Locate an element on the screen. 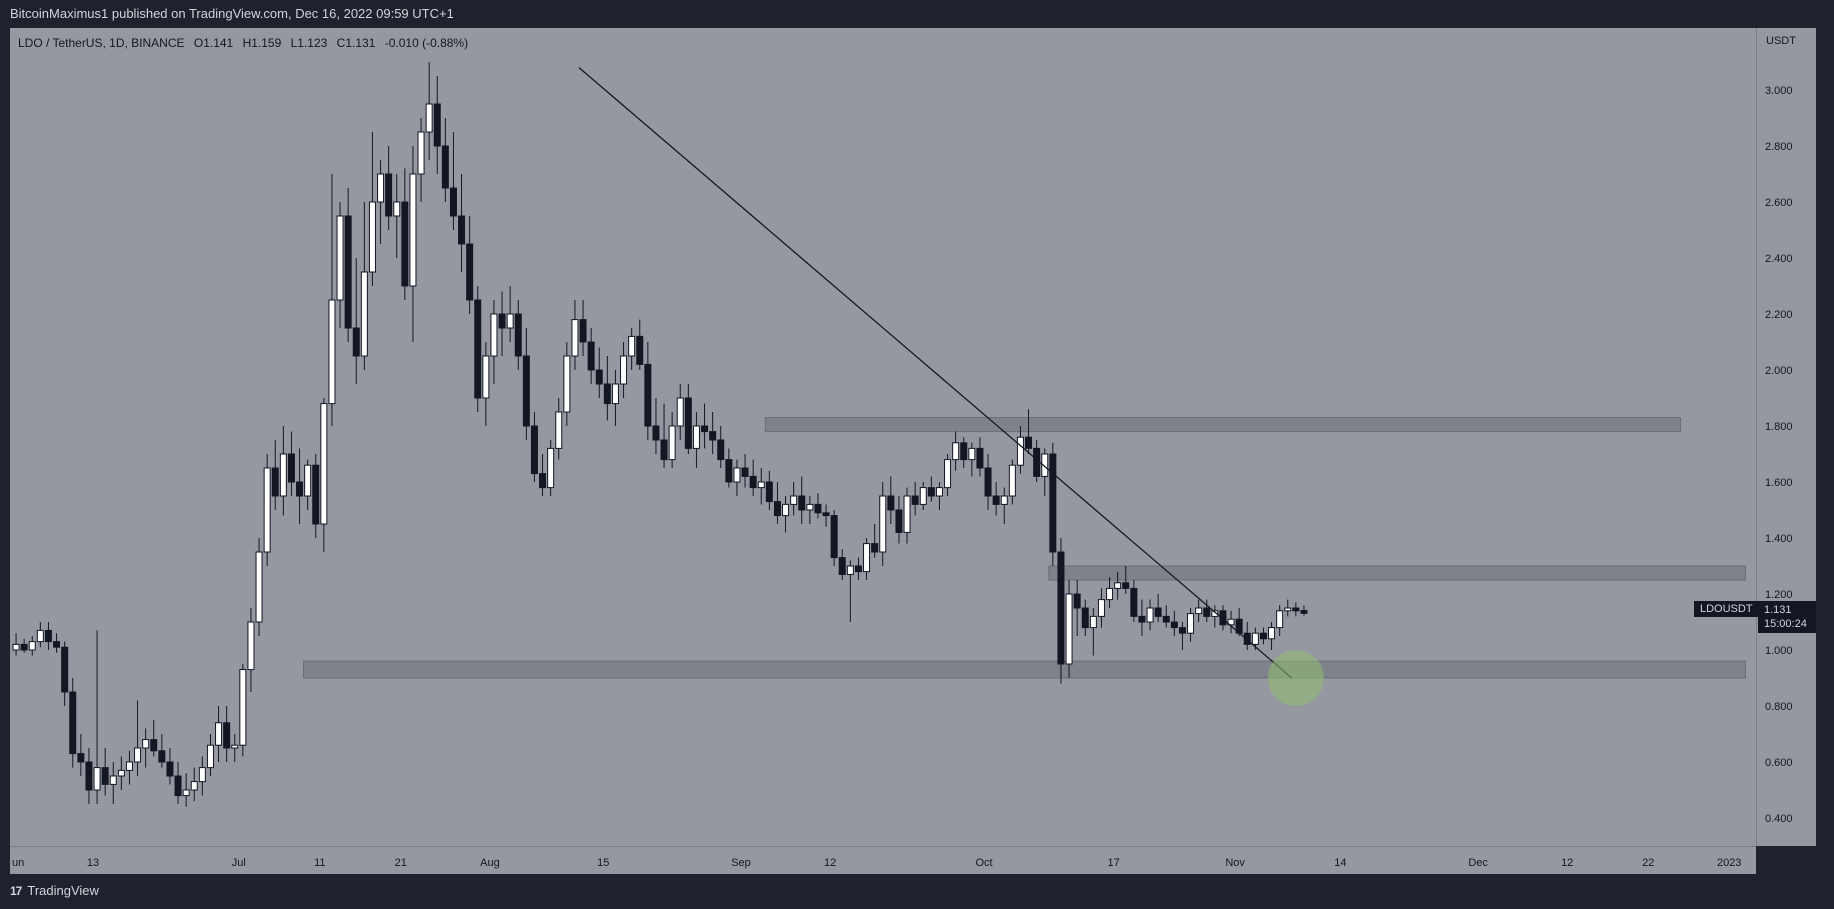 The height and width of the screenshot is (909, 1834). left-border is located at coordinates (5, 451).